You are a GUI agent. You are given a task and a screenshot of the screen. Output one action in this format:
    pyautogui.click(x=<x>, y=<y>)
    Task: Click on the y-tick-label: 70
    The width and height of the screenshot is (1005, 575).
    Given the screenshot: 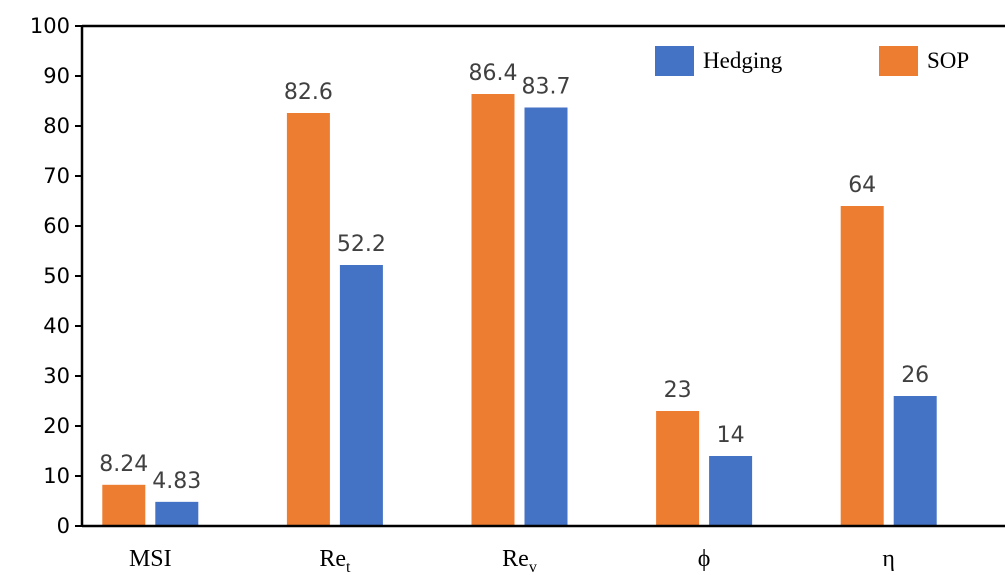 What is the action you would take?
    pyautogui.click(x=56, y=176)
    